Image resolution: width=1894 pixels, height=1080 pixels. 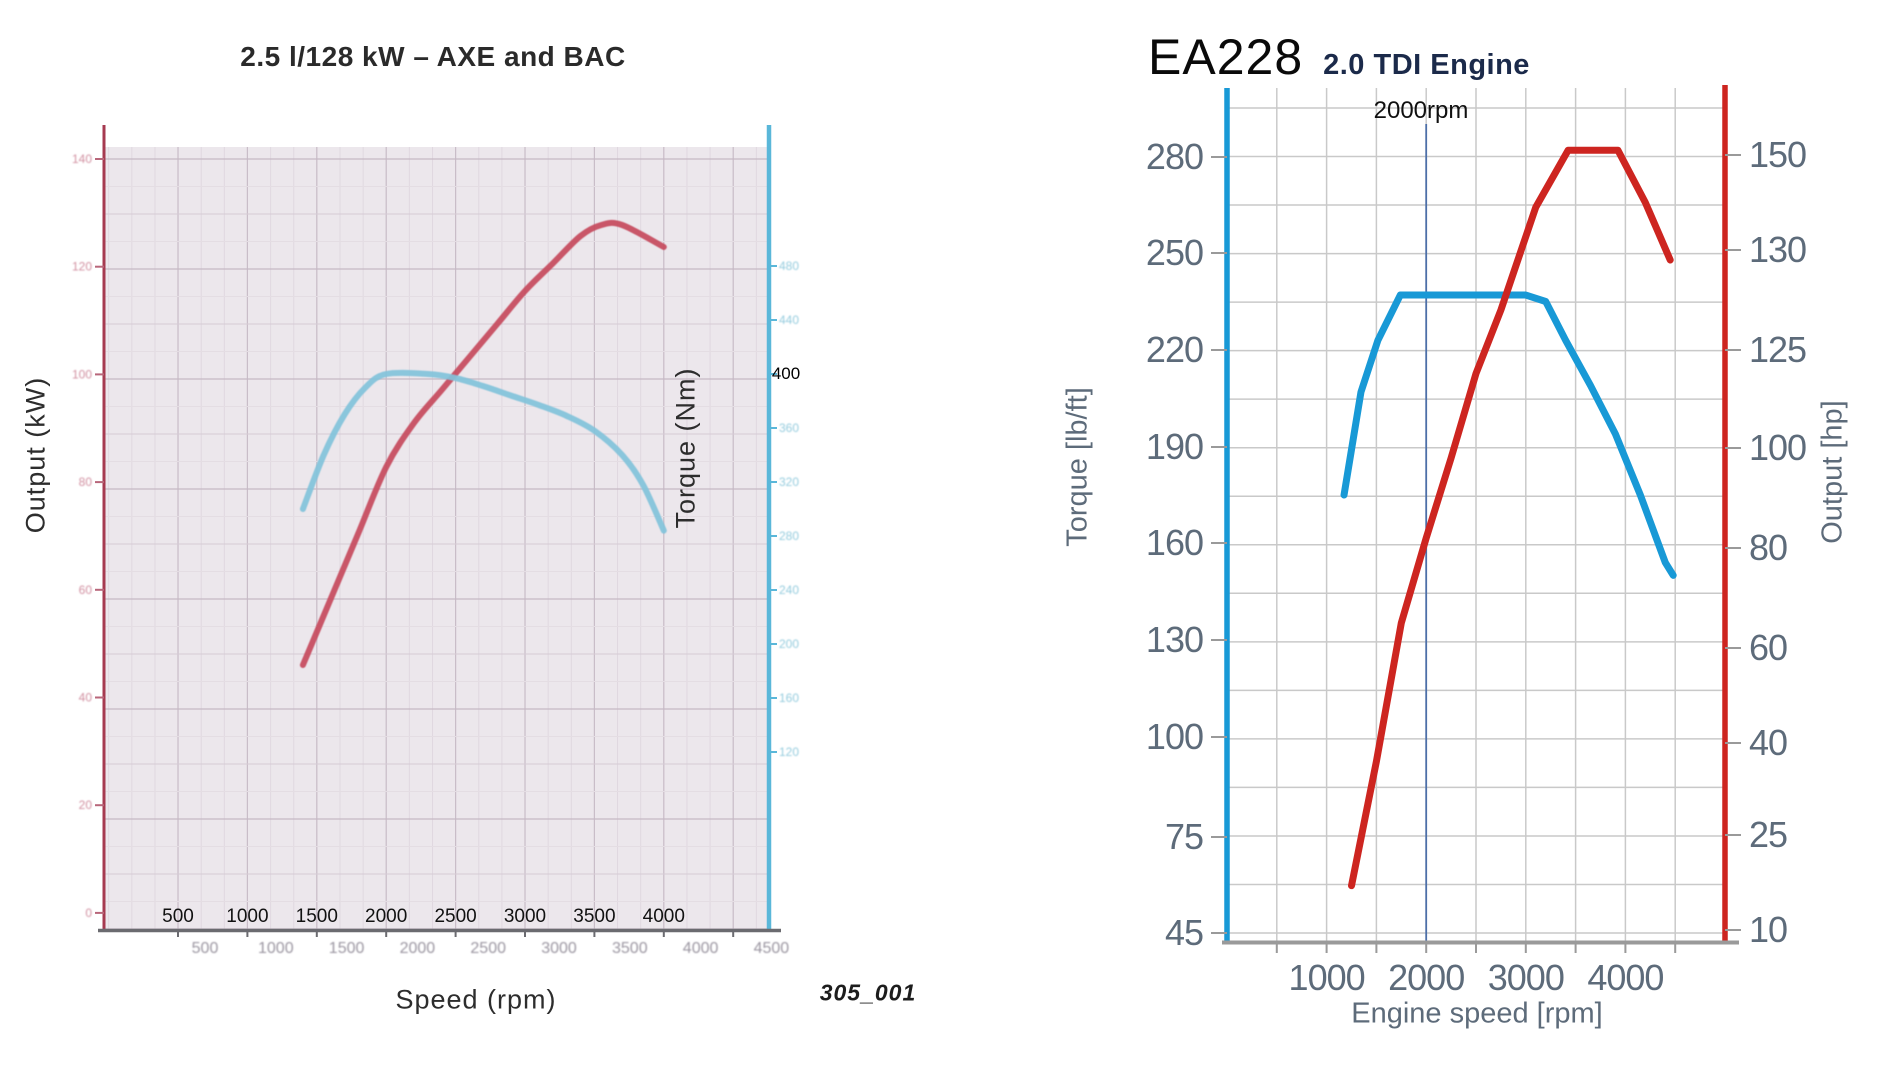 What do you see at coordinates (784, 509) in the screenshot?
I see `left-nm-tick-labels: 480 440 360 320 280 240 200 160 120` at bounding box center [784, 509].